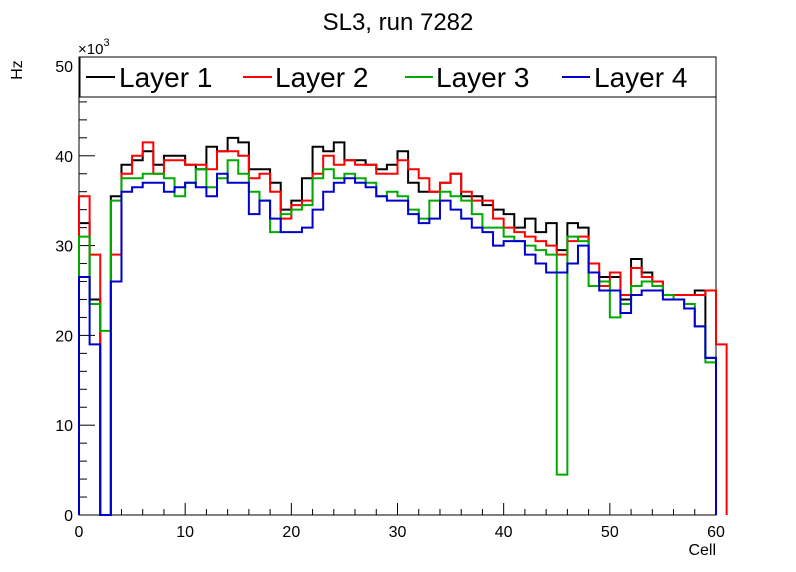  What do you see at coordinates (321, 77) in the screenshot?
I see `legend-label-2: Layer 2` at bounding box center [321, 77].